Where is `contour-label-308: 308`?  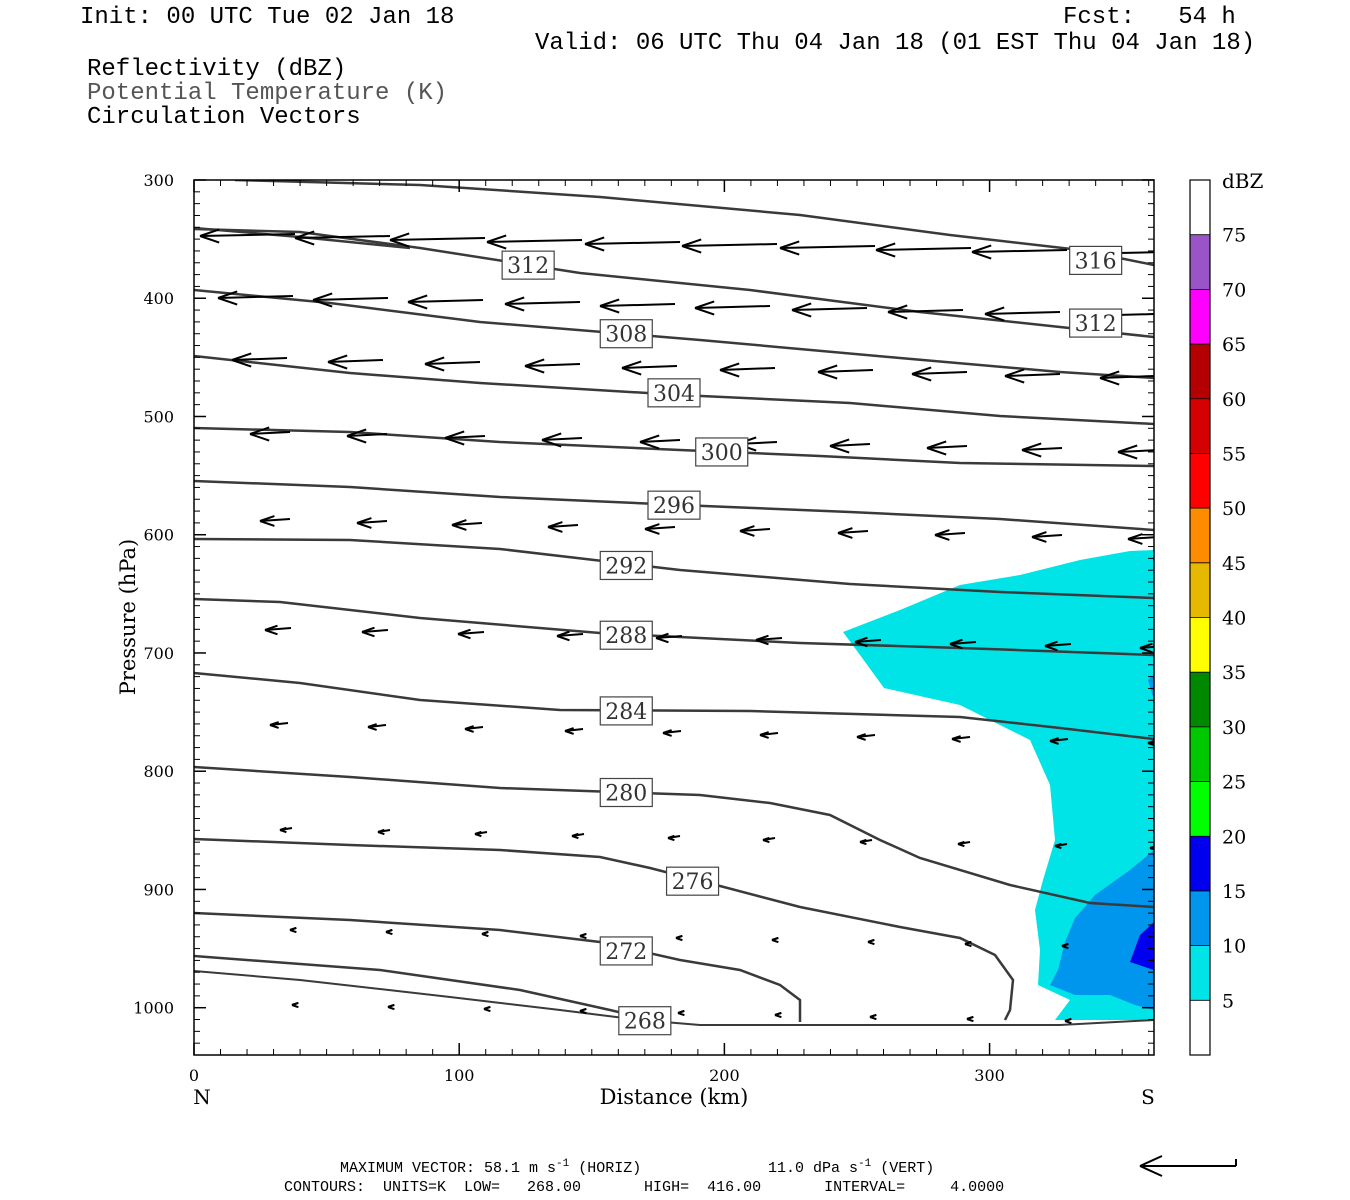
contour-label-308: 308 is located at coordinates (626, 334).